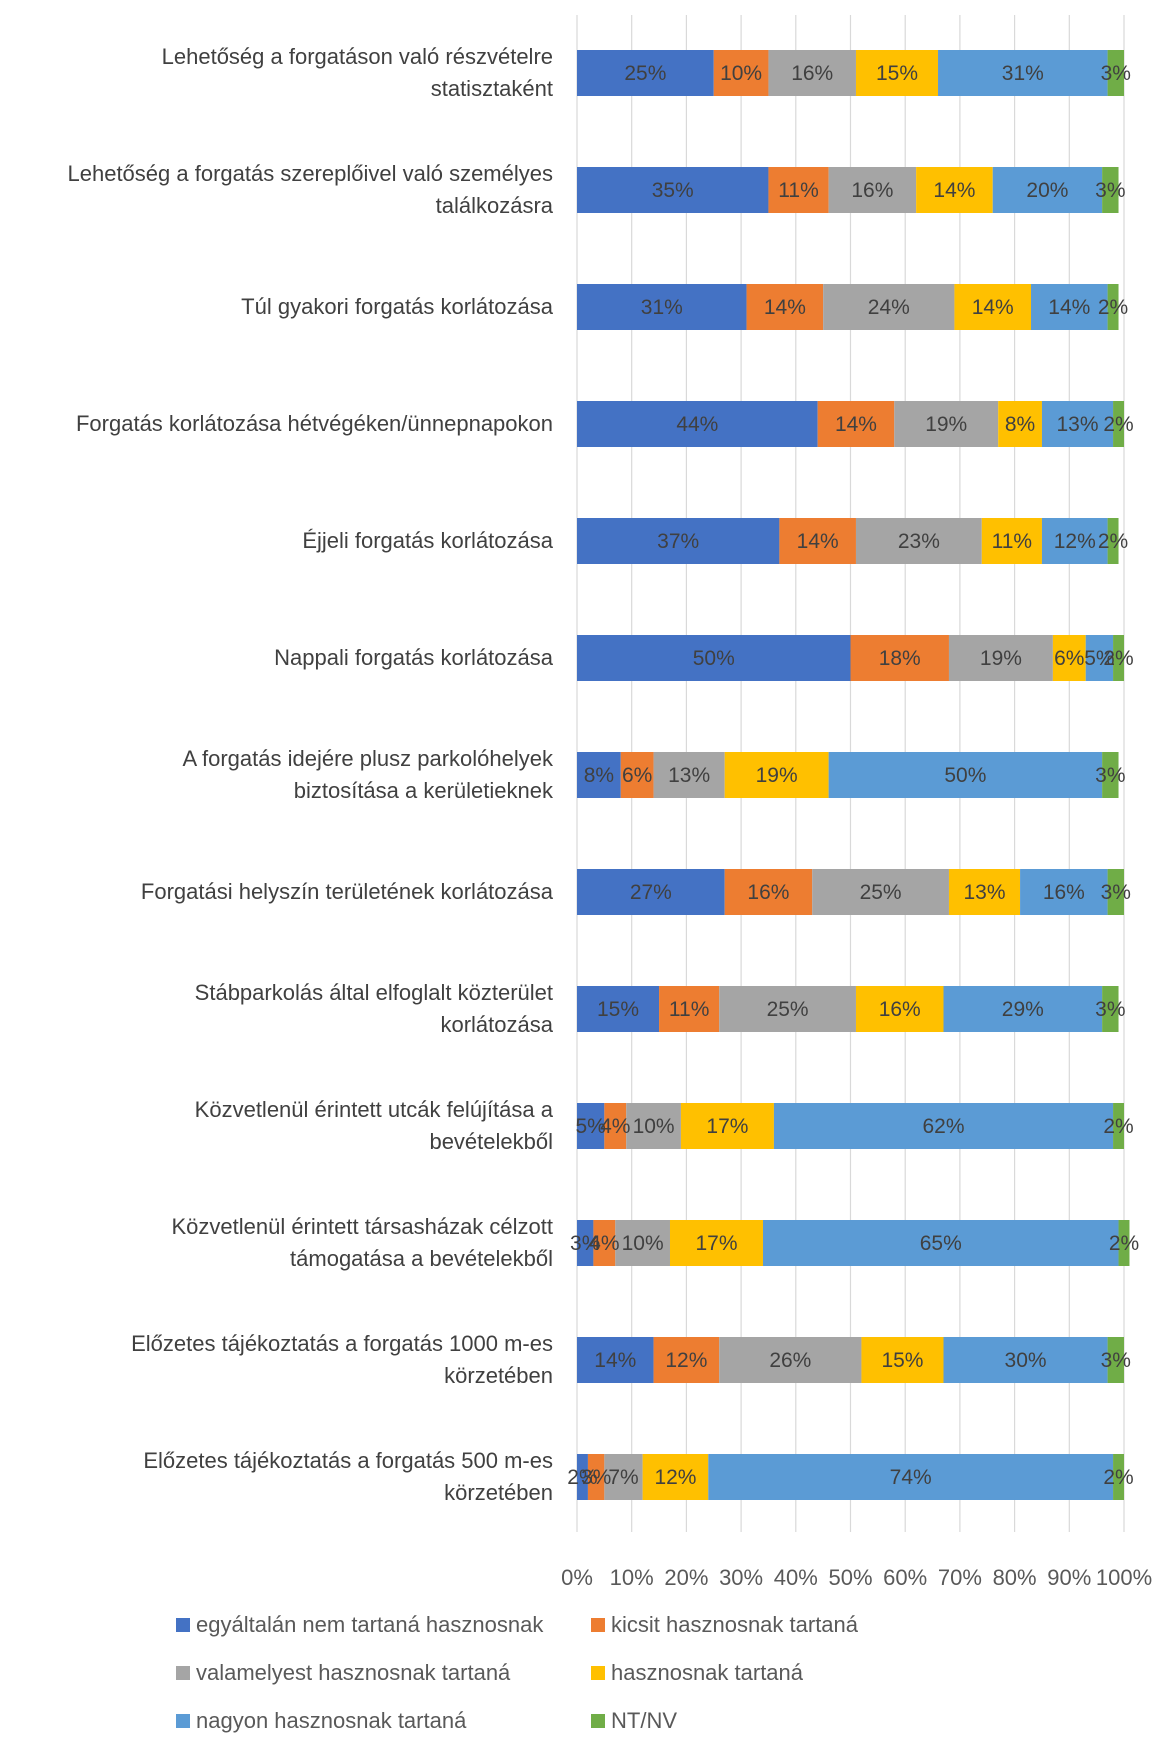  Describe the element at coordinates (397, 306) in the screenshot. I see `category-label: Túl gyakori forgatás korlátozása` at that location.